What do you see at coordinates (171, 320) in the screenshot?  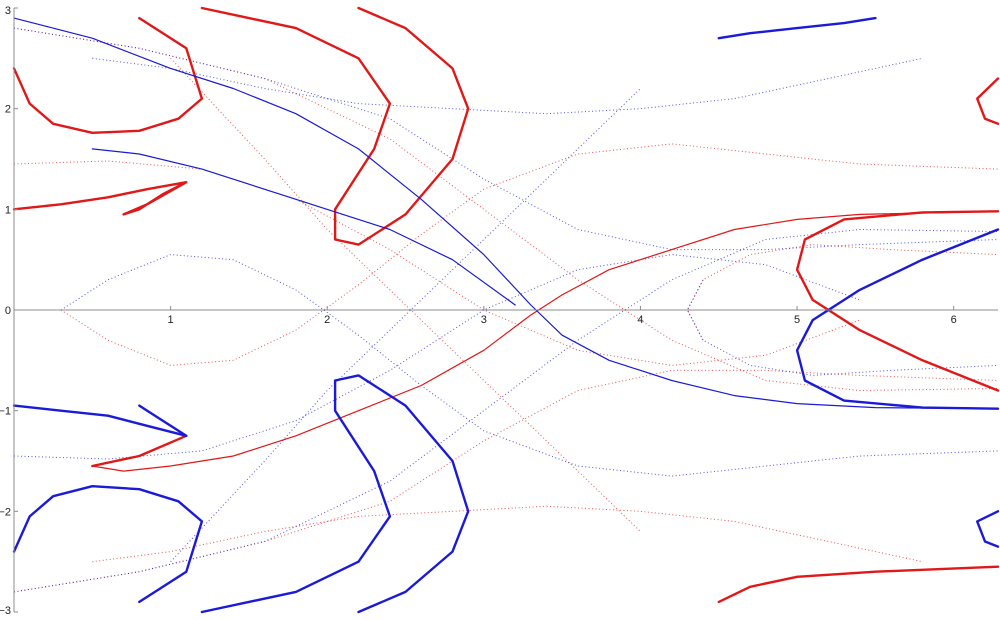 I see `x-tick-label-1: 1` at bounding box center [171, 320].